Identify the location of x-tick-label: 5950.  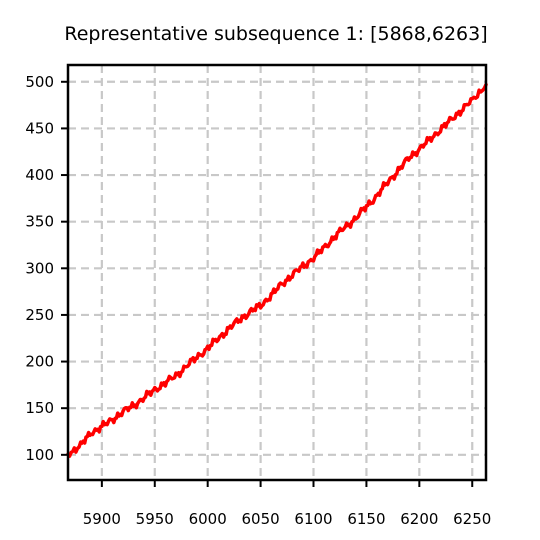
(155, 519).